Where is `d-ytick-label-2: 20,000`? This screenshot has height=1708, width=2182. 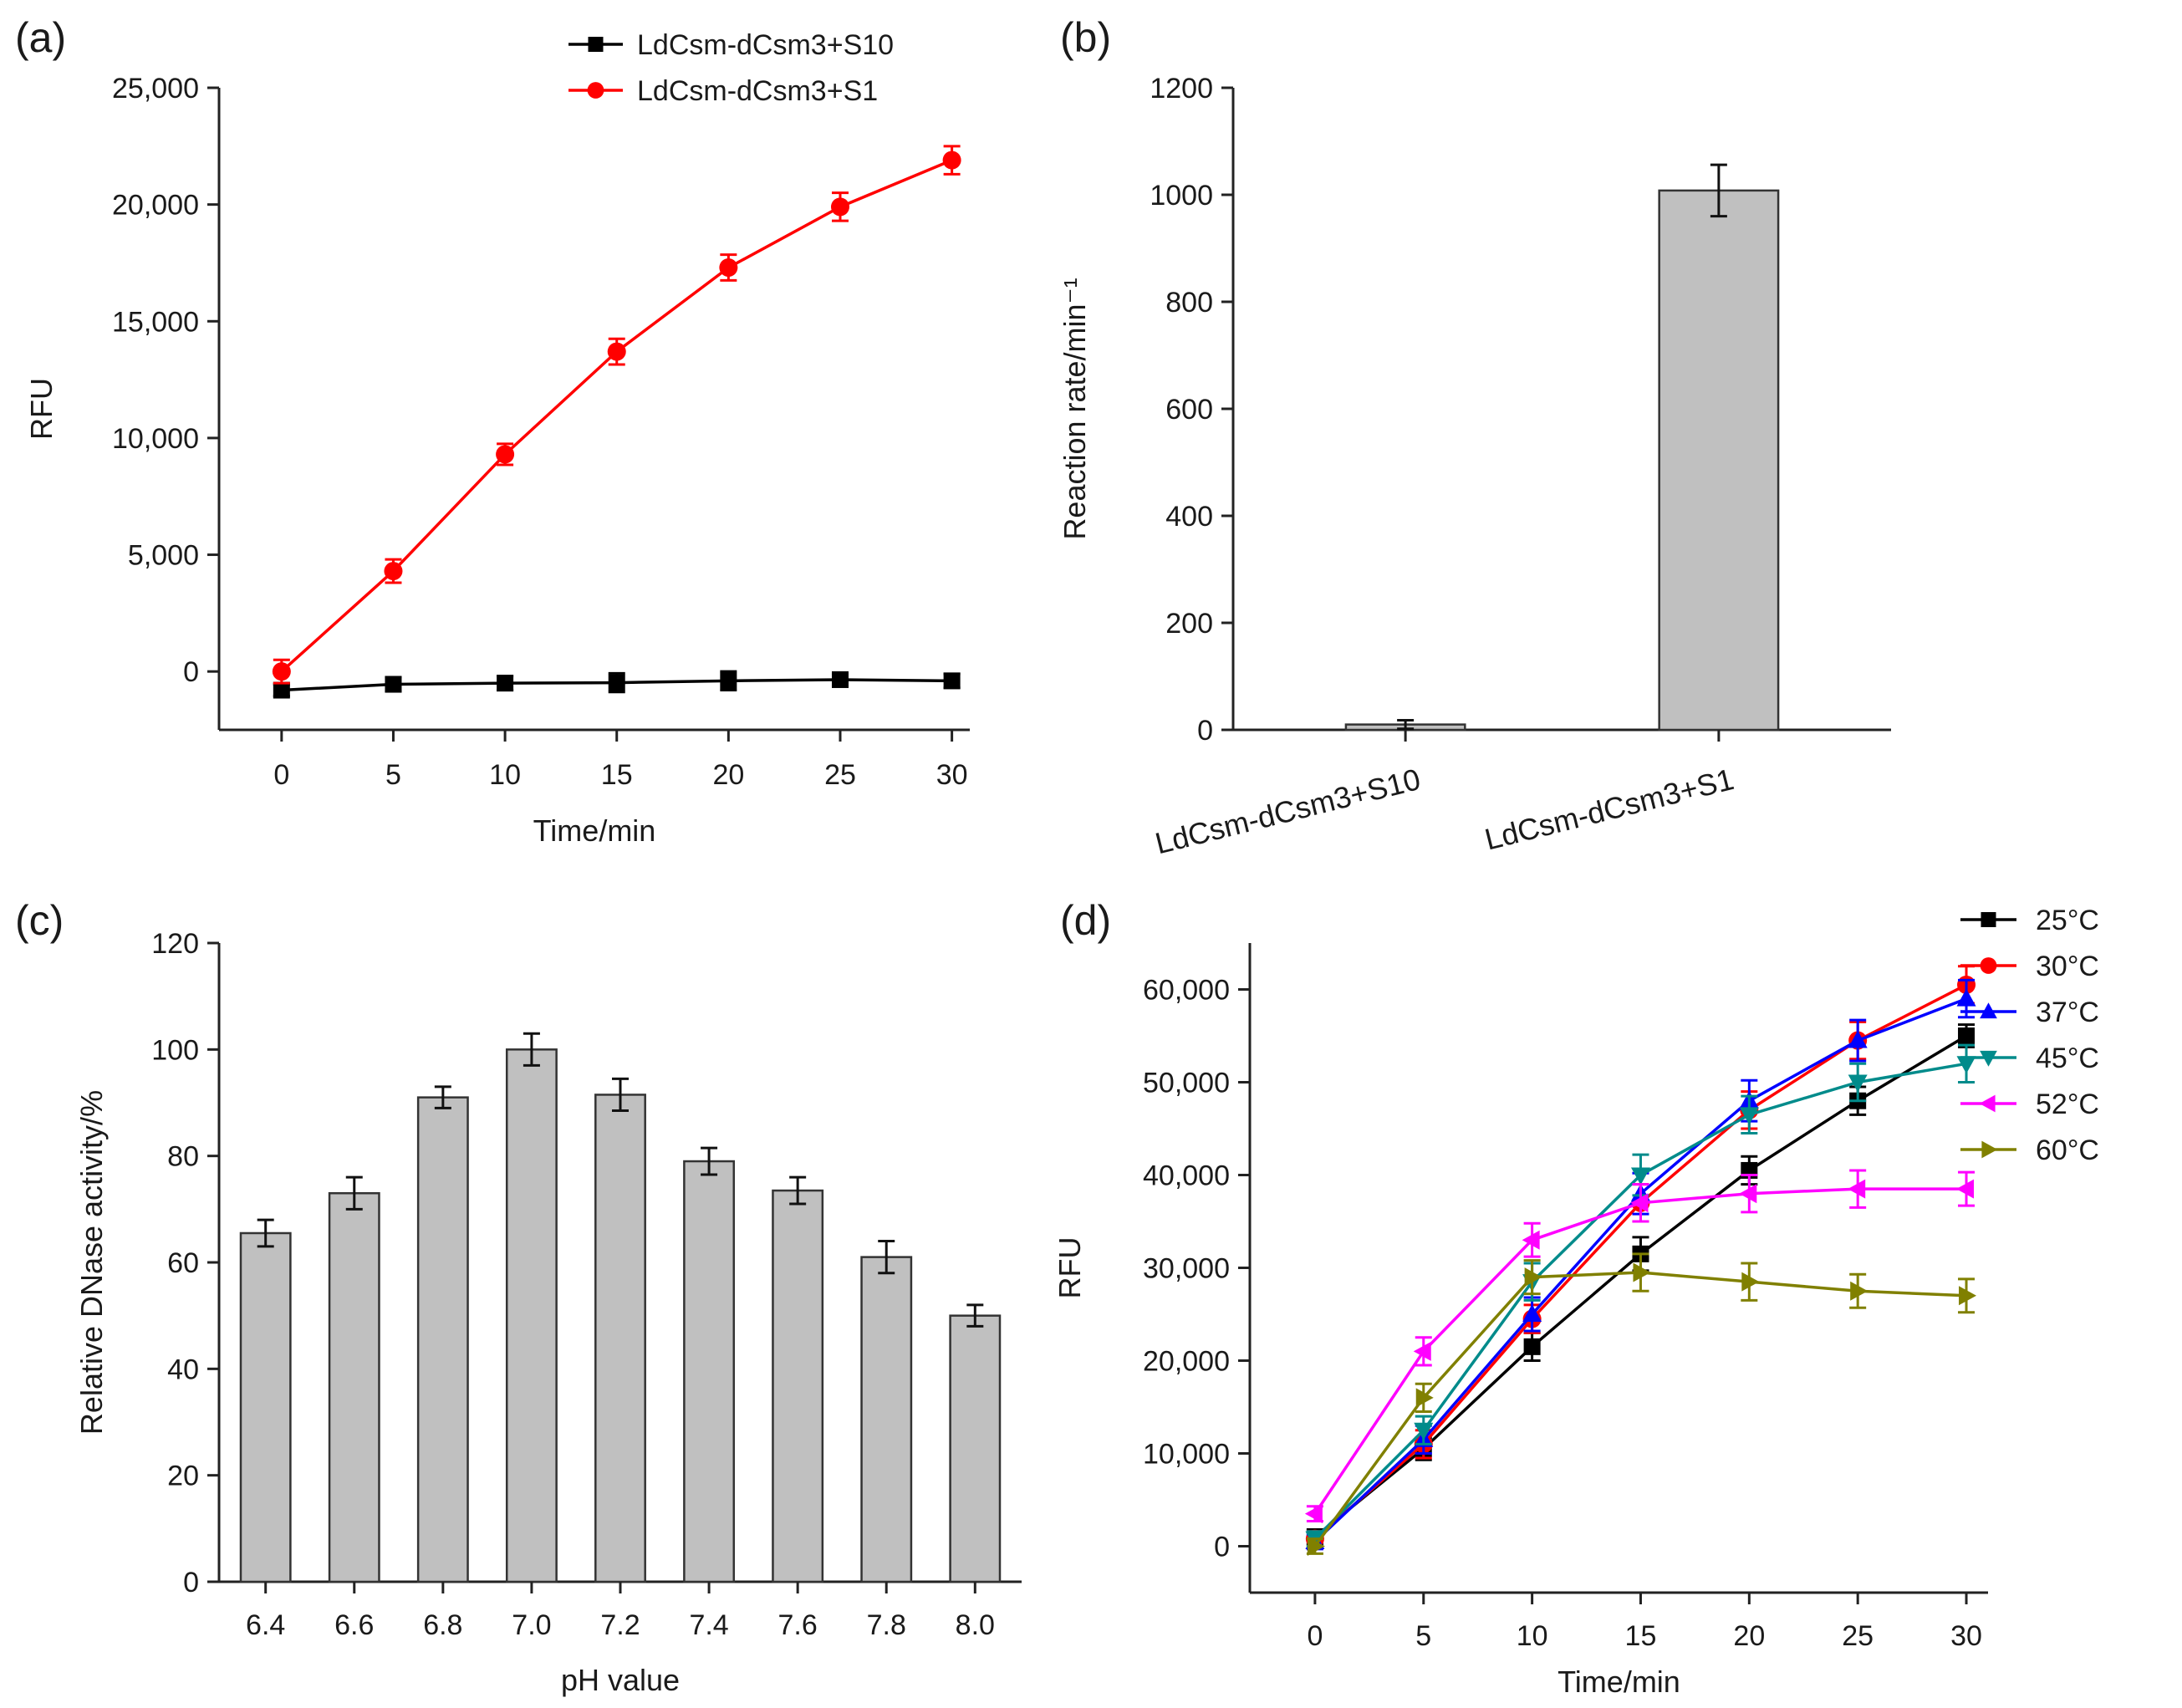 d-ytick-label-2: 20,000 is located at coordinates (1187, 1362).